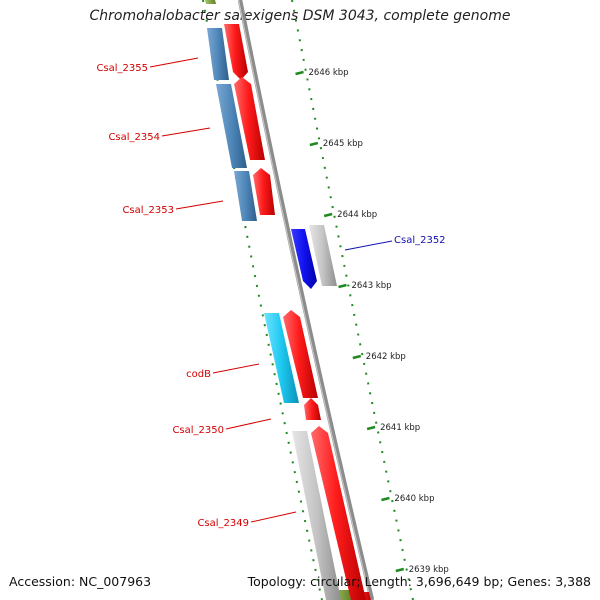 This screenshot has width=600, height=600. Describe the element at coordinates (198, 374) in the screenshot. I see `gene-label-codb-text: codB` at that location.